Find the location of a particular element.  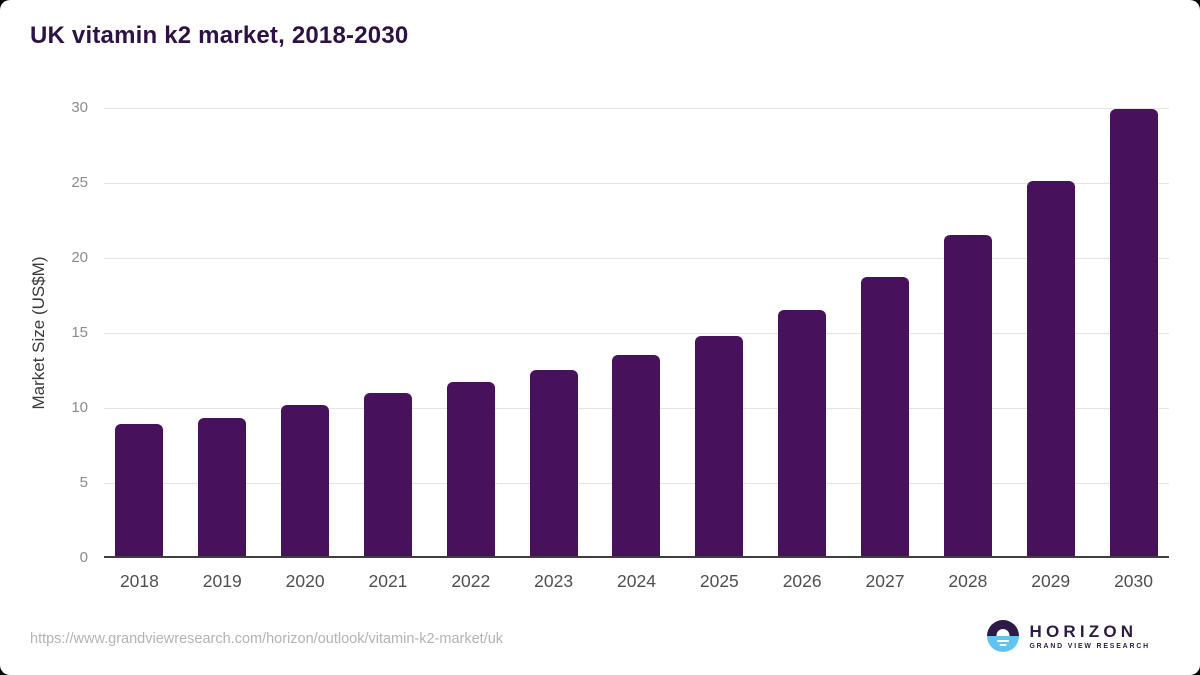

bar-slot-2024 is located at coordinates (636, 332).